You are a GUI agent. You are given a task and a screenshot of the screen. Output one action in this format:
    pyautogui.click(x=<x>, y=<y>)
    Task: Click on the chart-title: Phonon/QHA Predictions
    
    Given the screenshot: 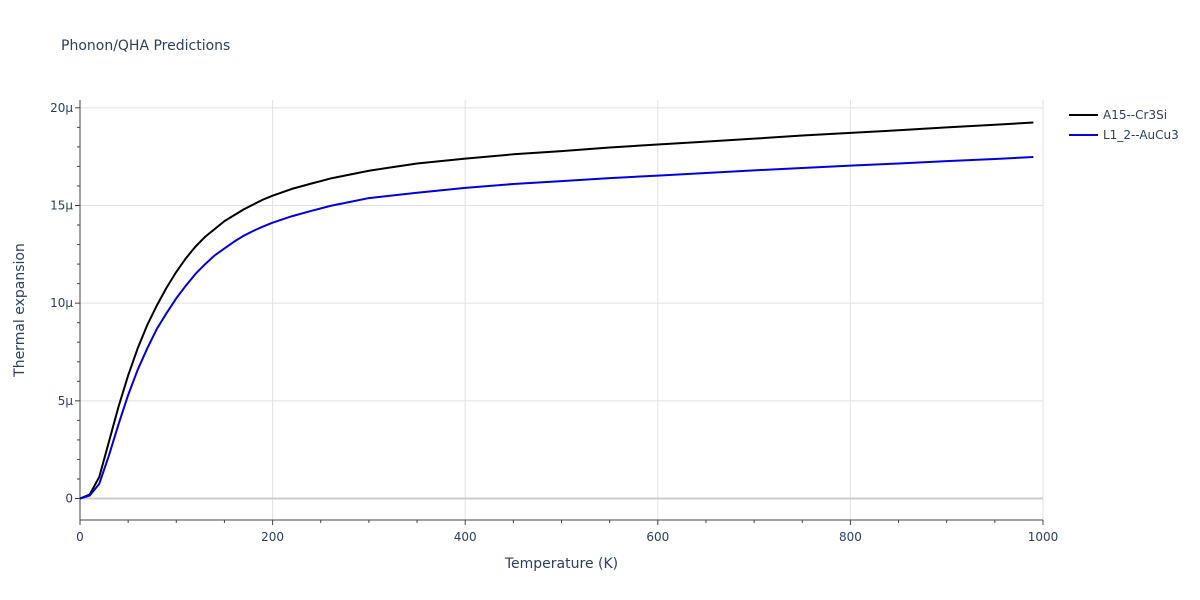 What is the action you would take?
    pyautogui.click(x=145, y=46)
    